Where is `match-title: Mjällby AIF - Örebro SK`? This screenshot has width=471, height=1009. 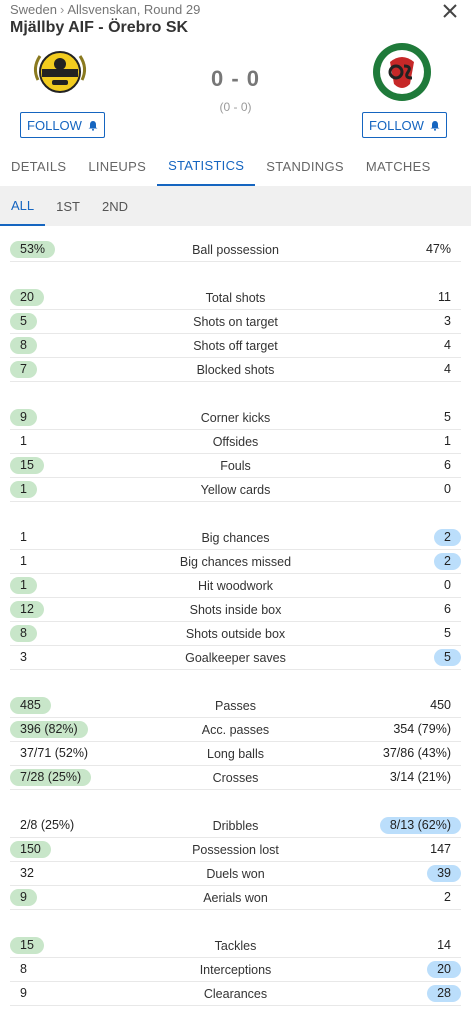 match-title: Mjällby AIF - Örebro SK is located at coordinates (99, 27).